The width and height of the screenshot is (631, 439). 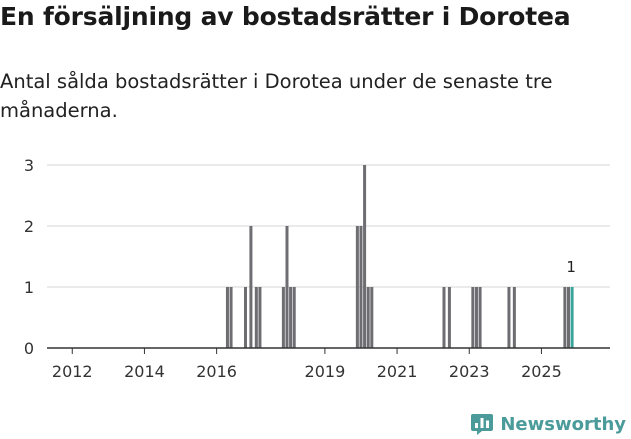 What do you see at coordinates (216, 371) in the screenshot?
I see `x-tick-label: 2016` at bounding box center [216, 371].